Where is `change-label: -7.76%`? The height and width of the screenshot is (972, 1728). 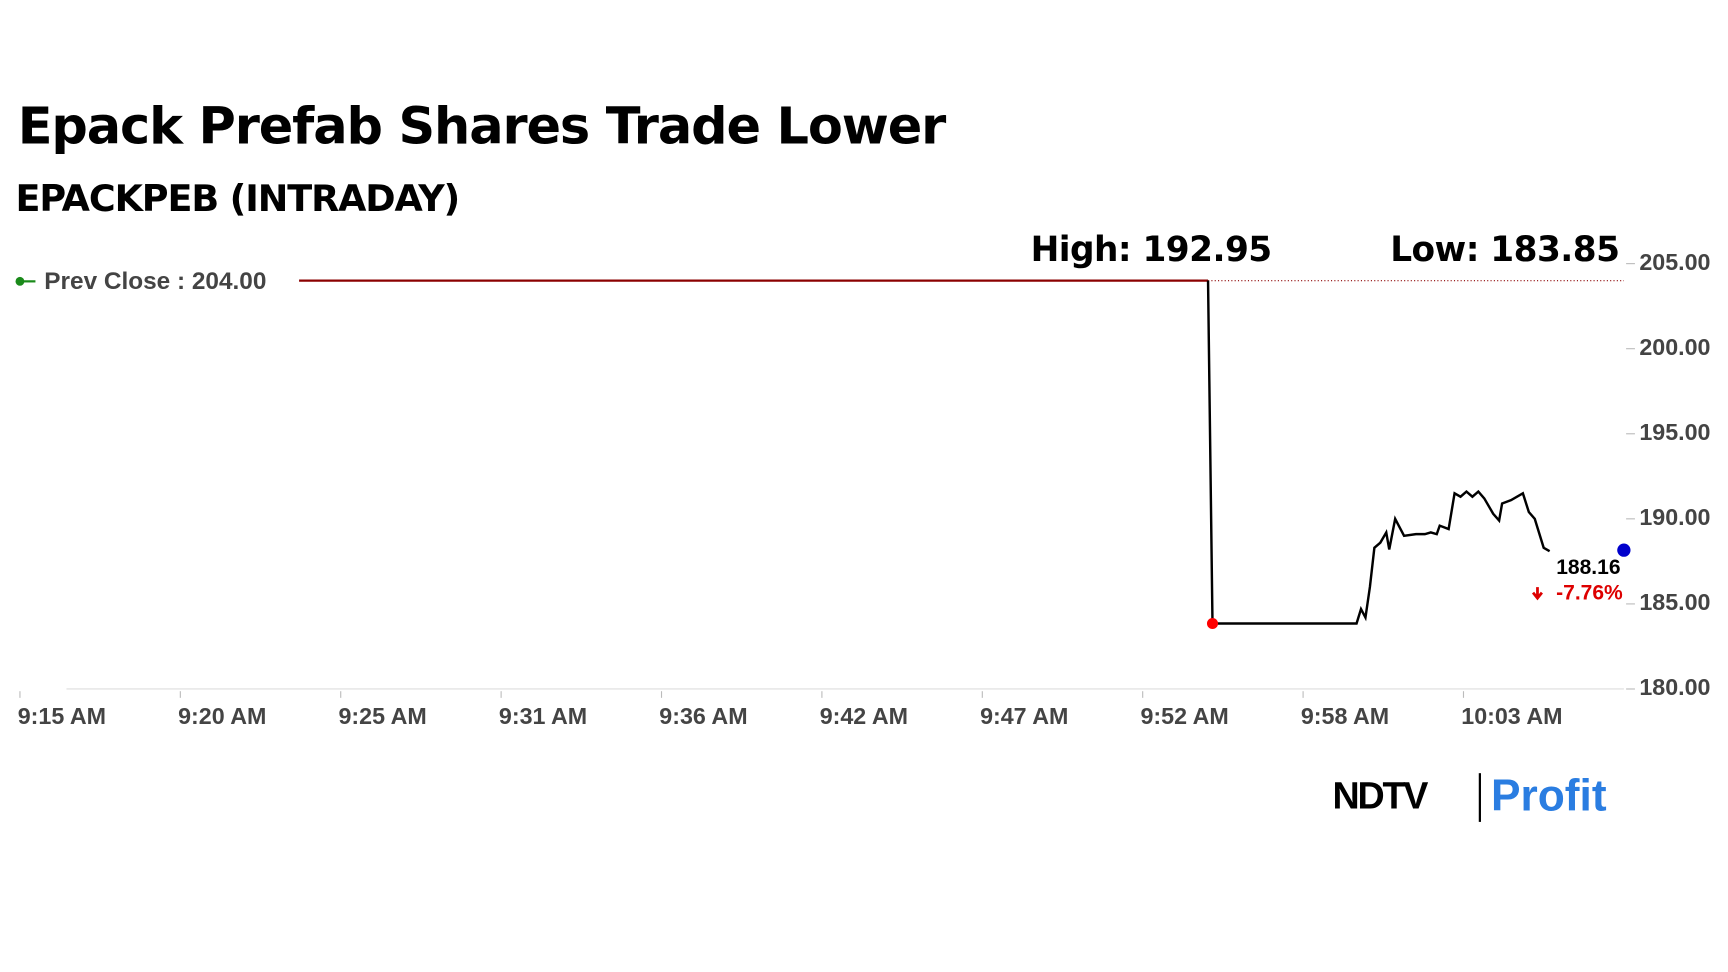
change-label: -7.76% is located at coordinates (1589, 592).